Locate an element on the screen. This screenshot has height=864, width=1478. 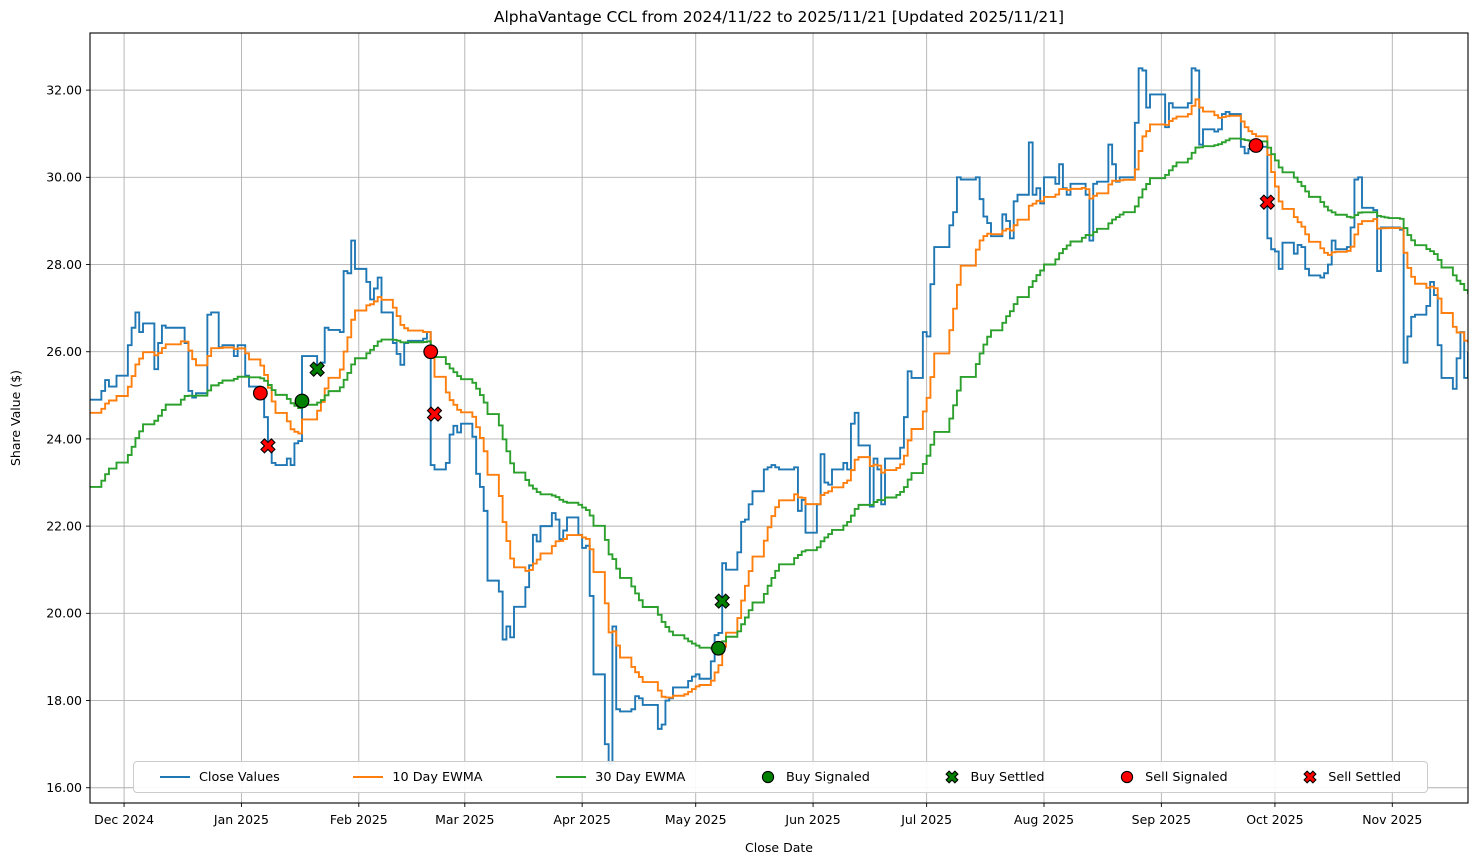
x-tick-label: Jul 2025 is located at coordinates (926, 819).